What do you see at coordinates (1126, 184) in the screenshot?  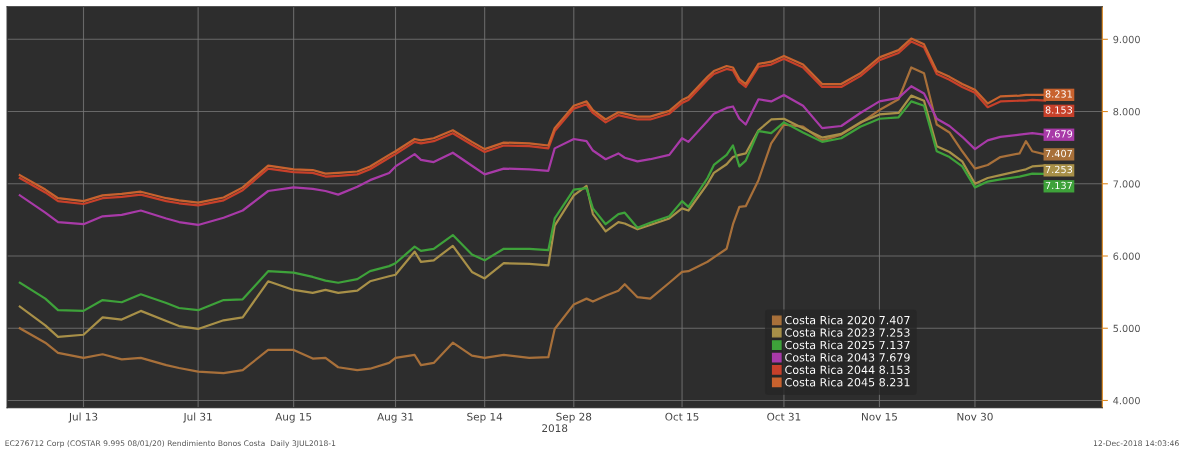 I see `y-tick-label: 7.000` at bounding box center [1126, 184].